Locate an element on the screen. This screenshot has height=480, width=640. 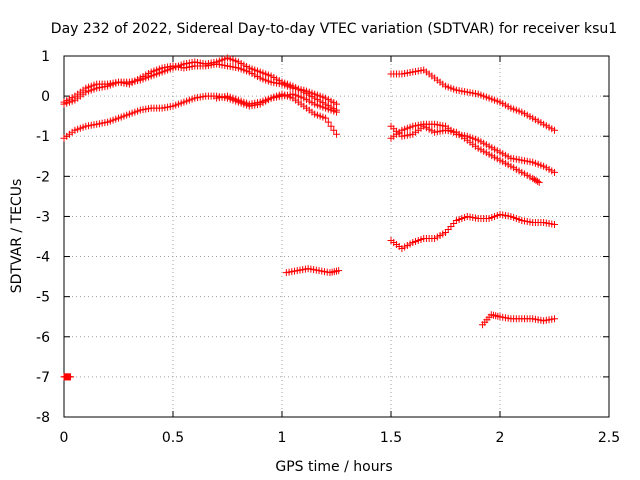
y-tick-label: -6 is located at coordinates (43, 338).